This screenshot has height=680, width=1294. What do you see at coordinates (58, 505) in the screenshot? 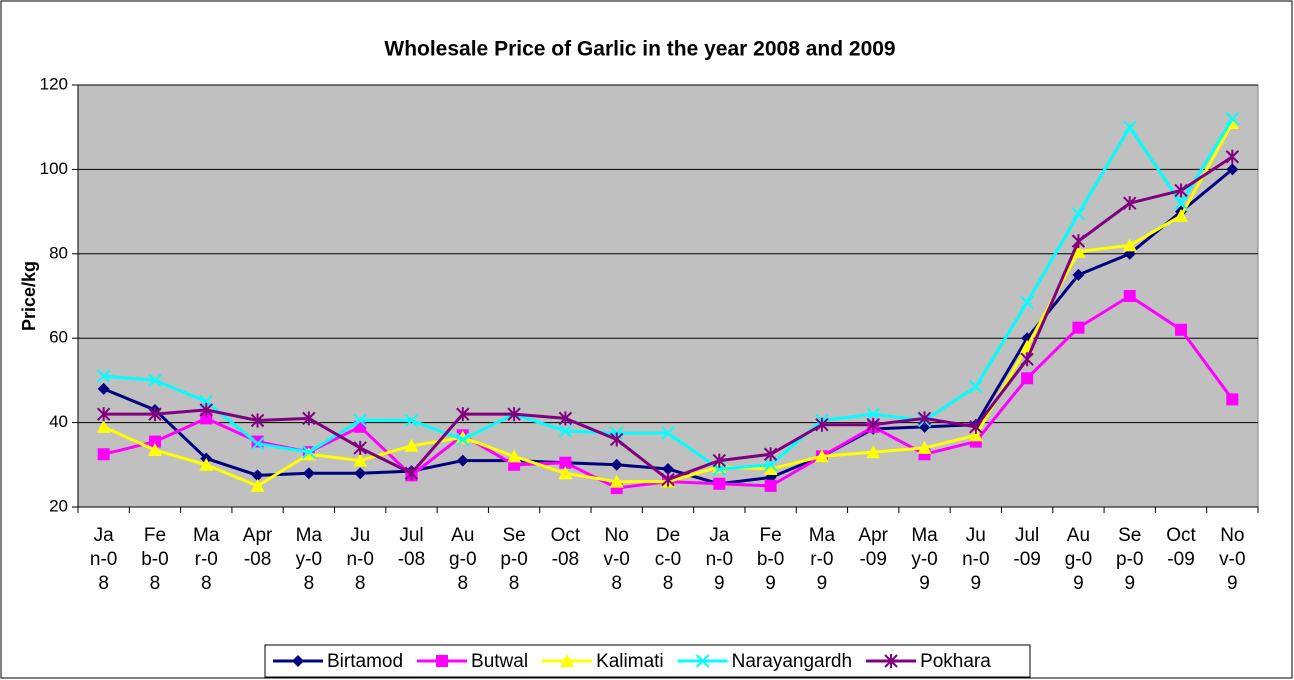
I see `y-tick-label: 20` at bounding box center [58, 505].